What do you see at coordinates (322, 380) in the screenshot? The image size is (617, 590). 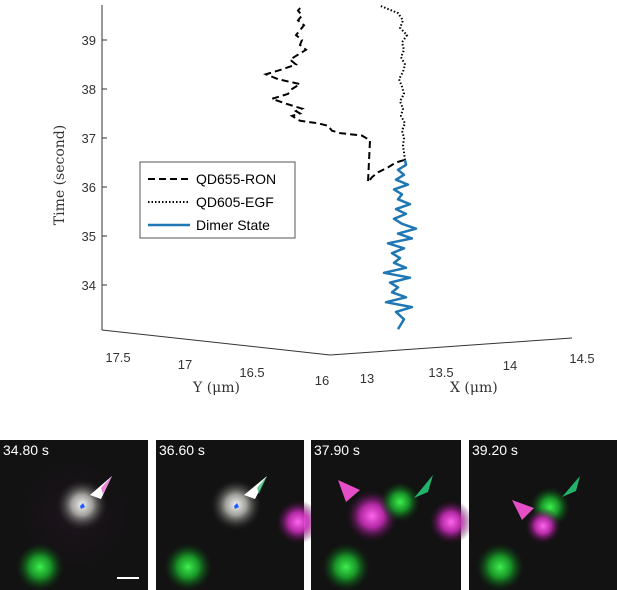 I see `y-um-tick-label: 16` at bounding box center [322, 380].